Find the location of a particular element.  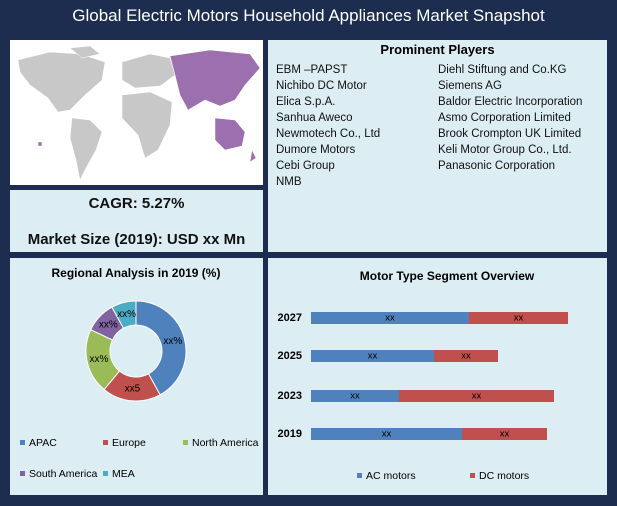

player: Brook Crompton UK Limited is located at coordinates (510, 134).